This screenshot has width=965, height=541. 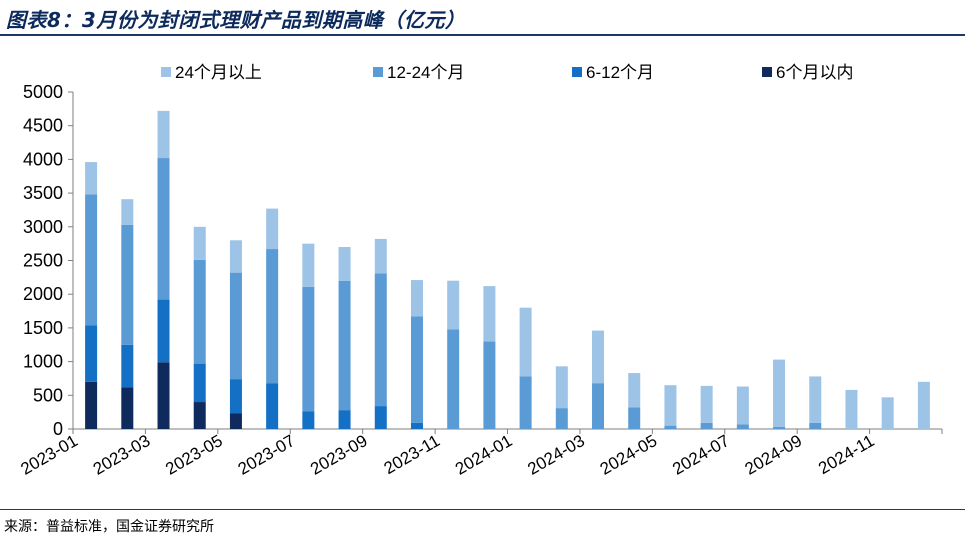 I want to click on y-tick-label: 2000, so click(x=43, y=294).